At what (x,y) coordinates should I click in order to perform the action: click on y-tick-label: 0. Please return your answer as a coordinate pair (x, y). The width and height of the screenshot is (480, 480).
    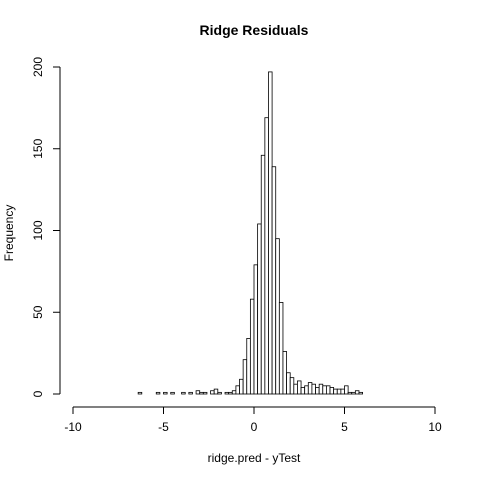
    Looking at the image, I should click on (38, 393).